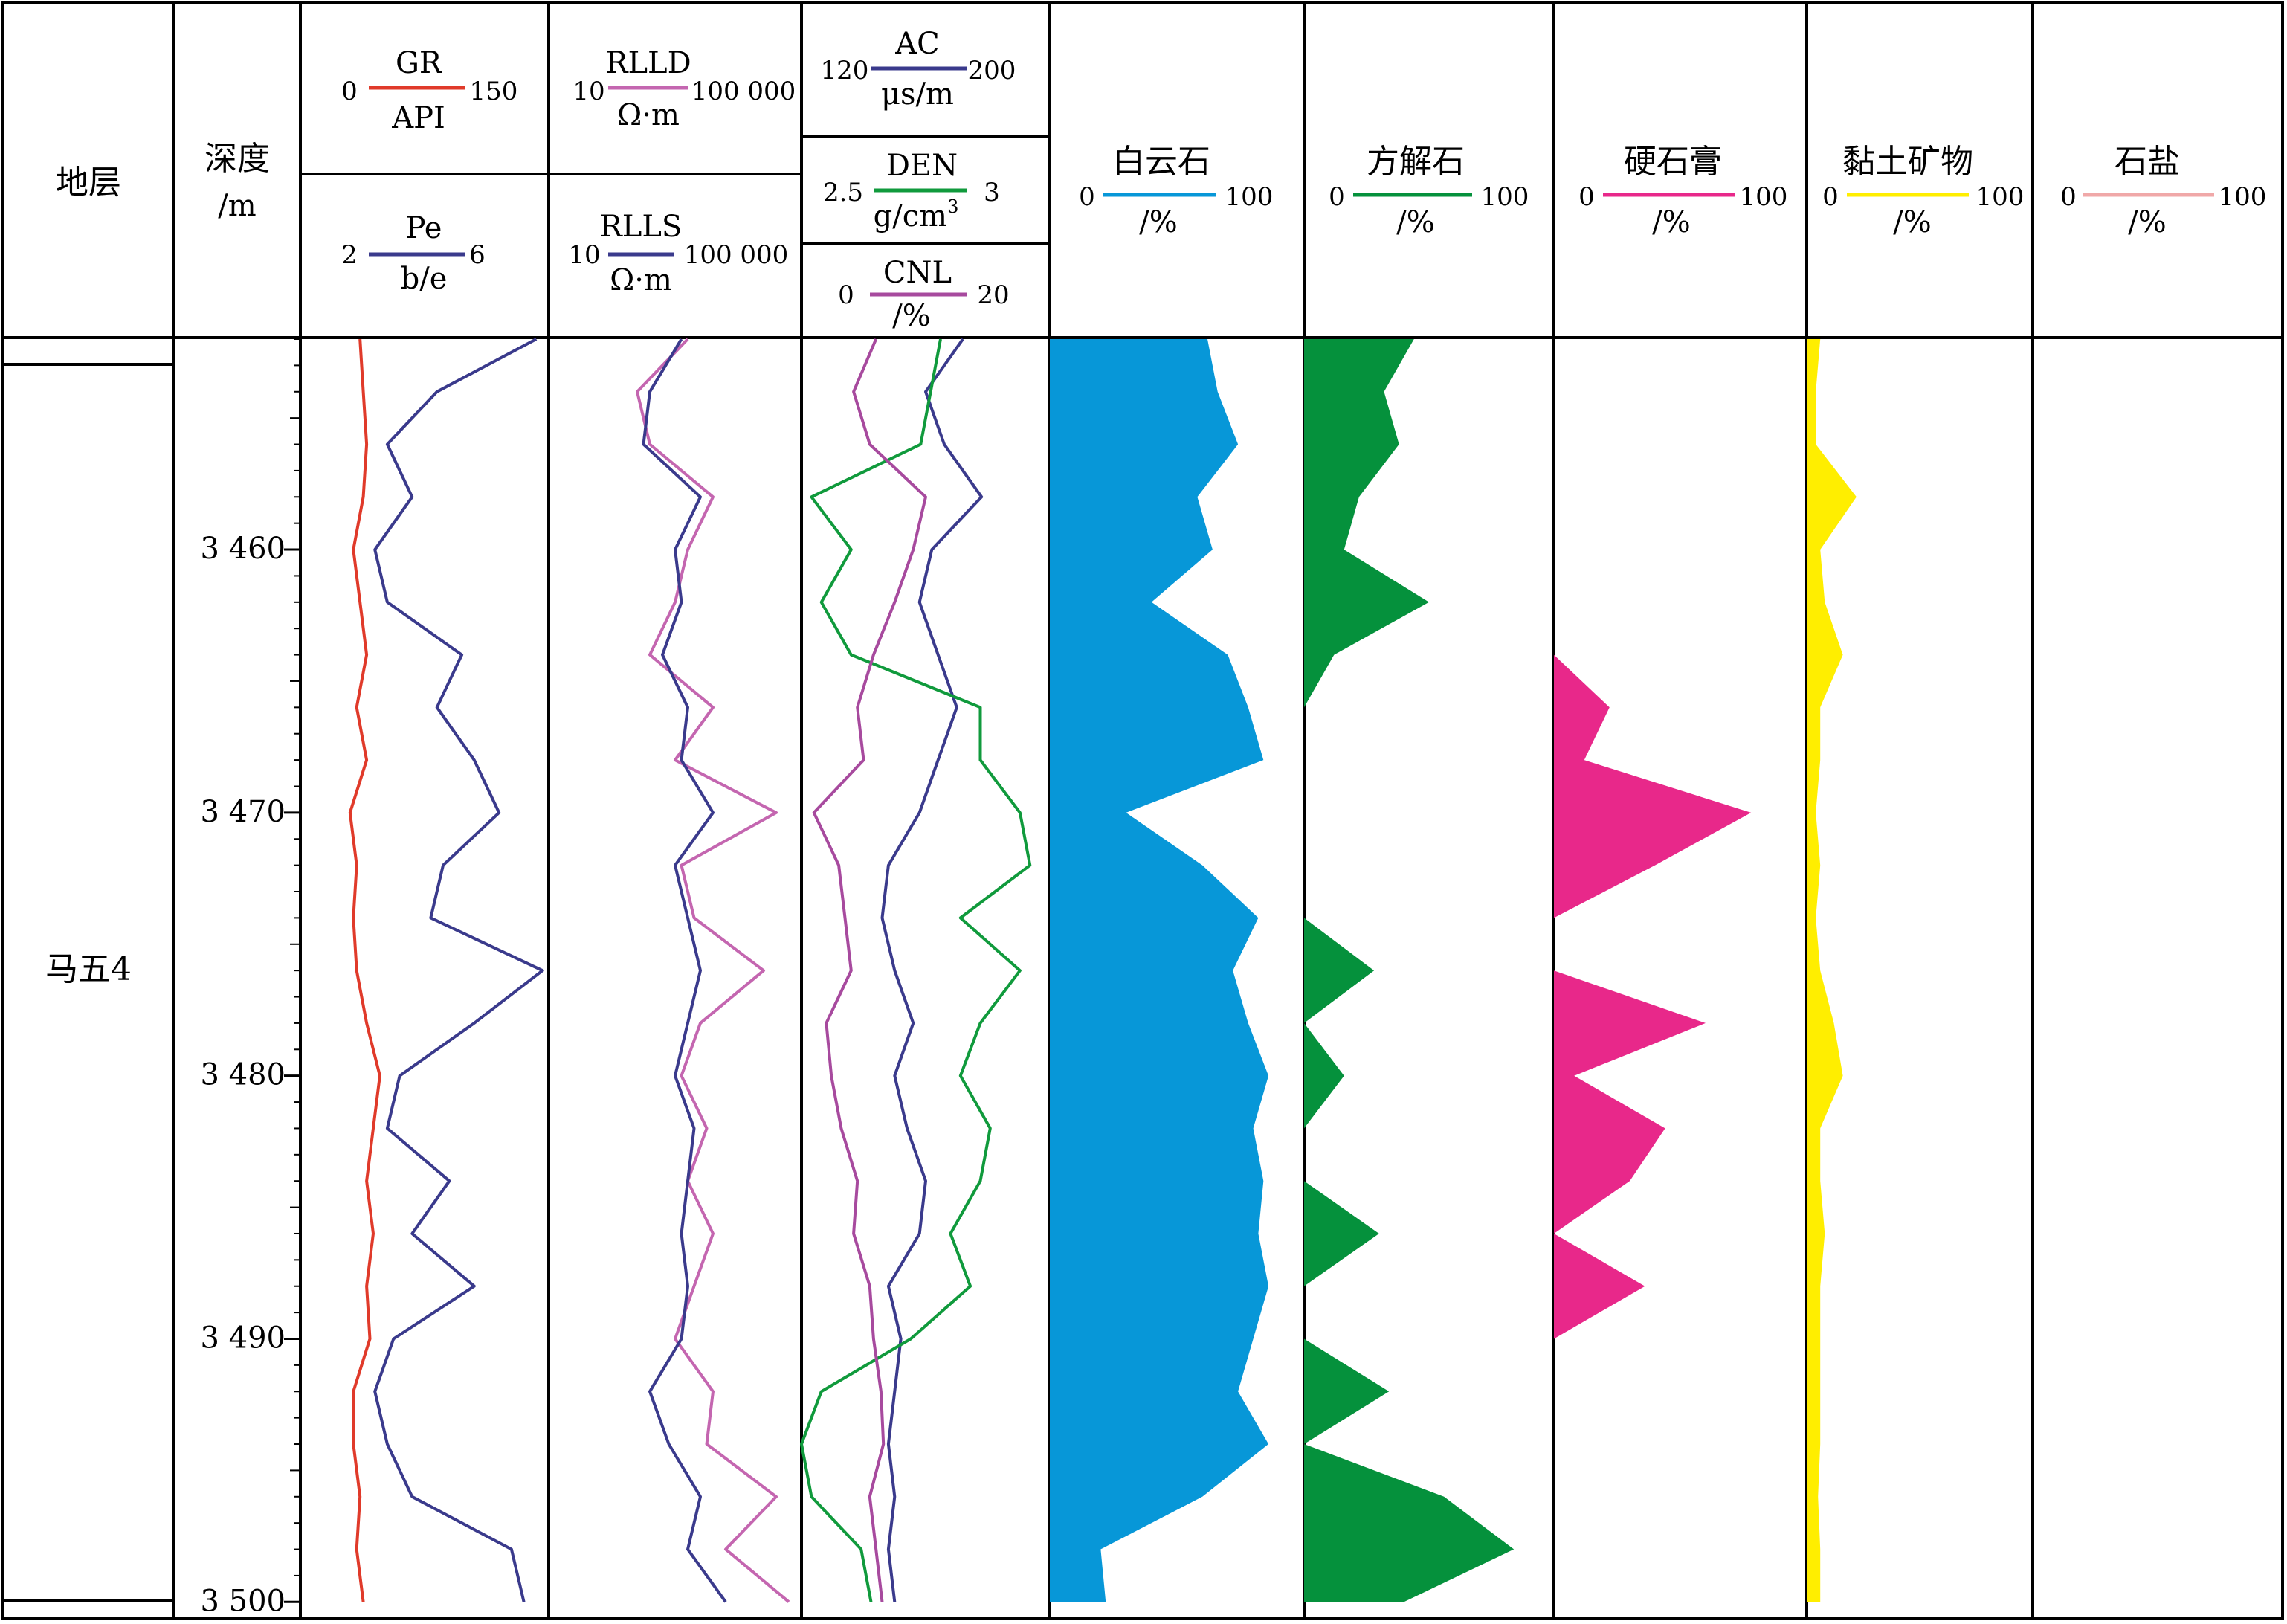  What do you see at coordinates (1907, 162) in the screenshot?
I see `svg-text: 黏土矿物` at bounding box center [1907, 162].